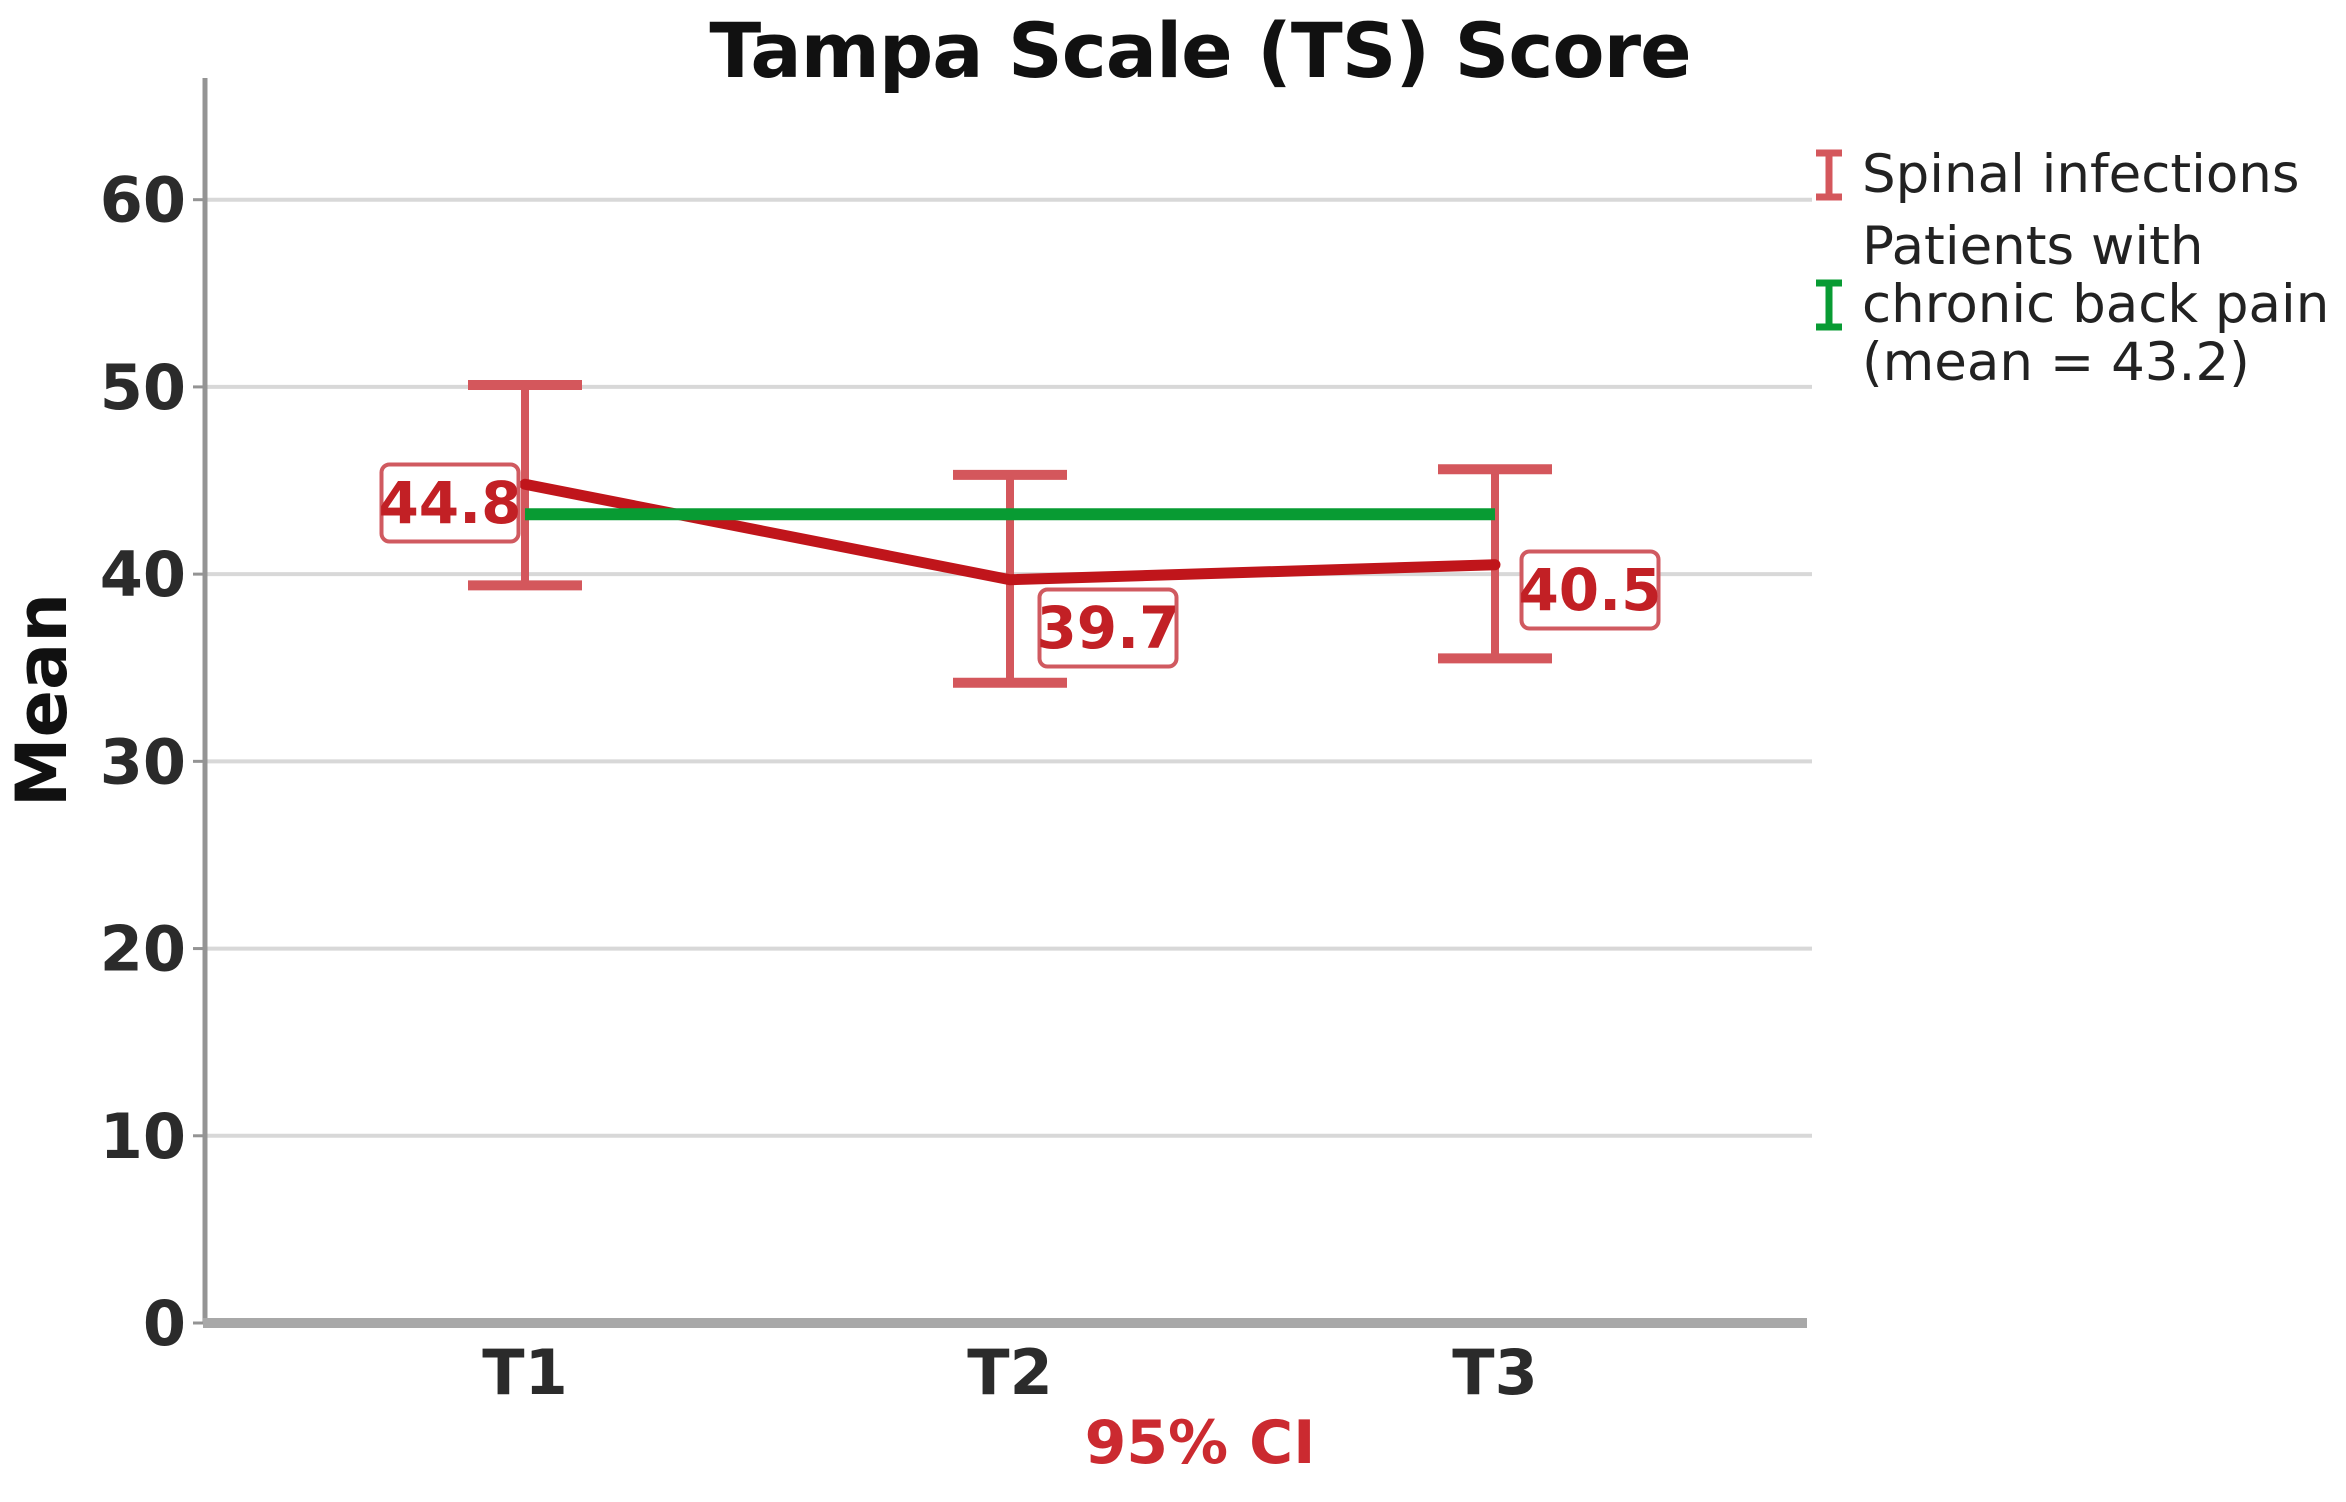  What do you see at coordinates (143, 387) in the screenshot?
I see `y-tick-label: 50` at bounding box center [143, 387].